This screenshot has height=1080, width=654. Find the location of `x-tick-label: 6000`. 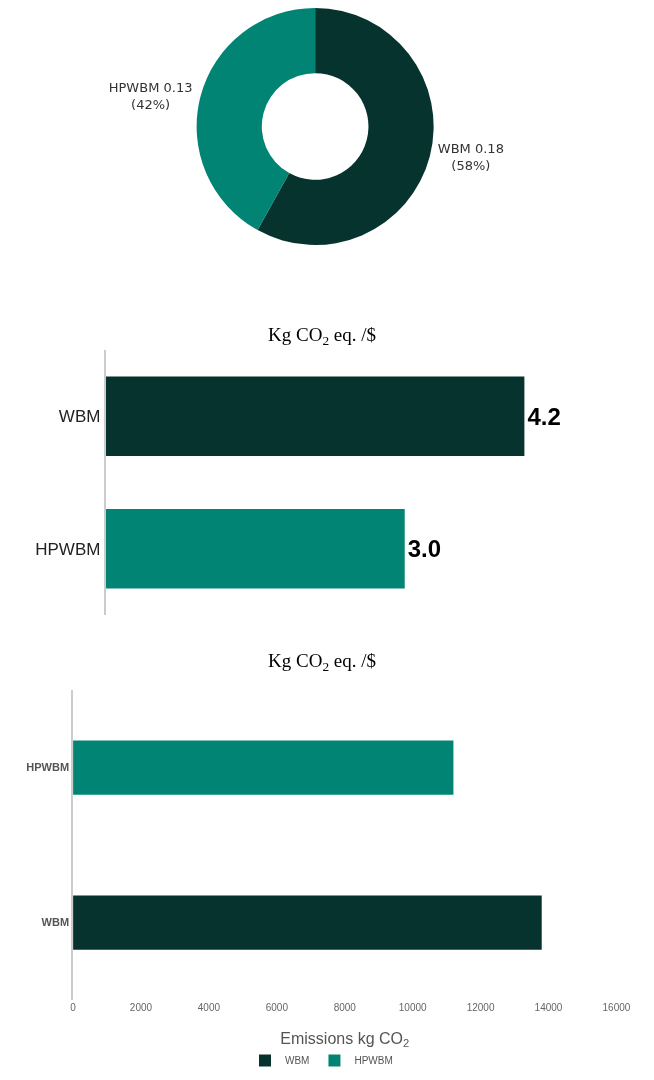

x-tick-label: 6000 is located at coordinates (277, 1007).